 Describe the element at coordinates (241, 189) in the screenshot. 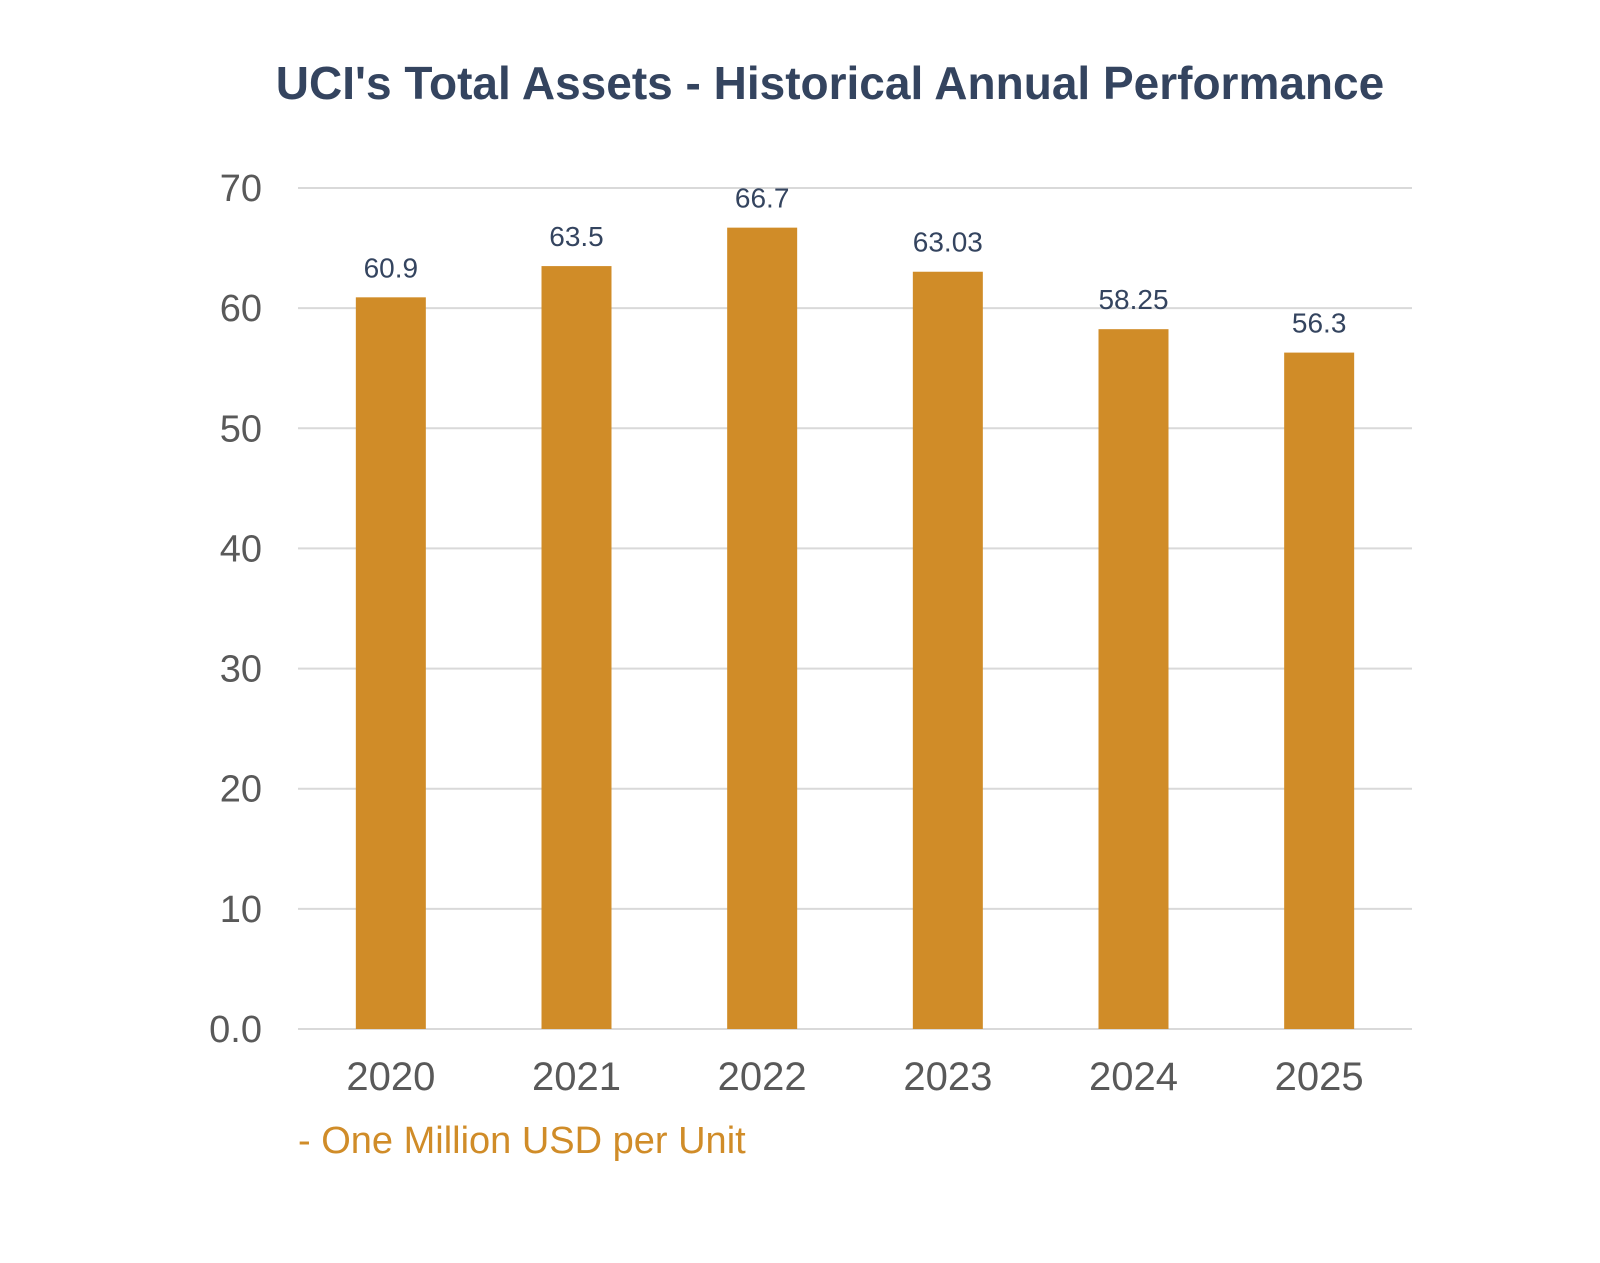

I see `y-tick-label: 70` at that location.